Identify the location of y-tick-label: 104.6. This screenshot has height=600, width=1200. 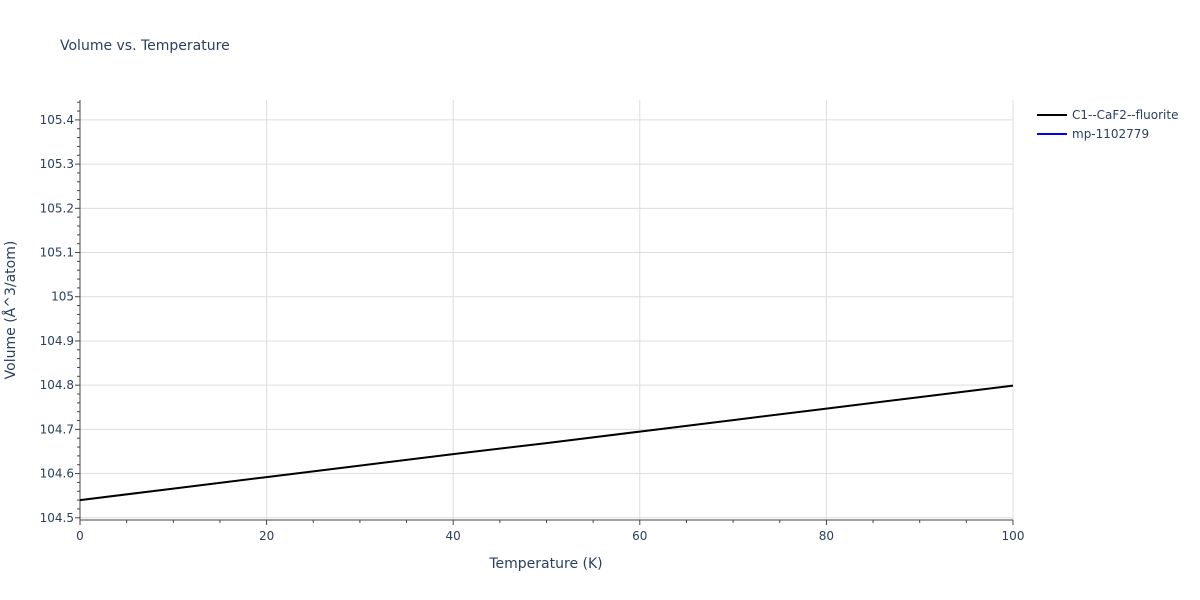
(57, 474).